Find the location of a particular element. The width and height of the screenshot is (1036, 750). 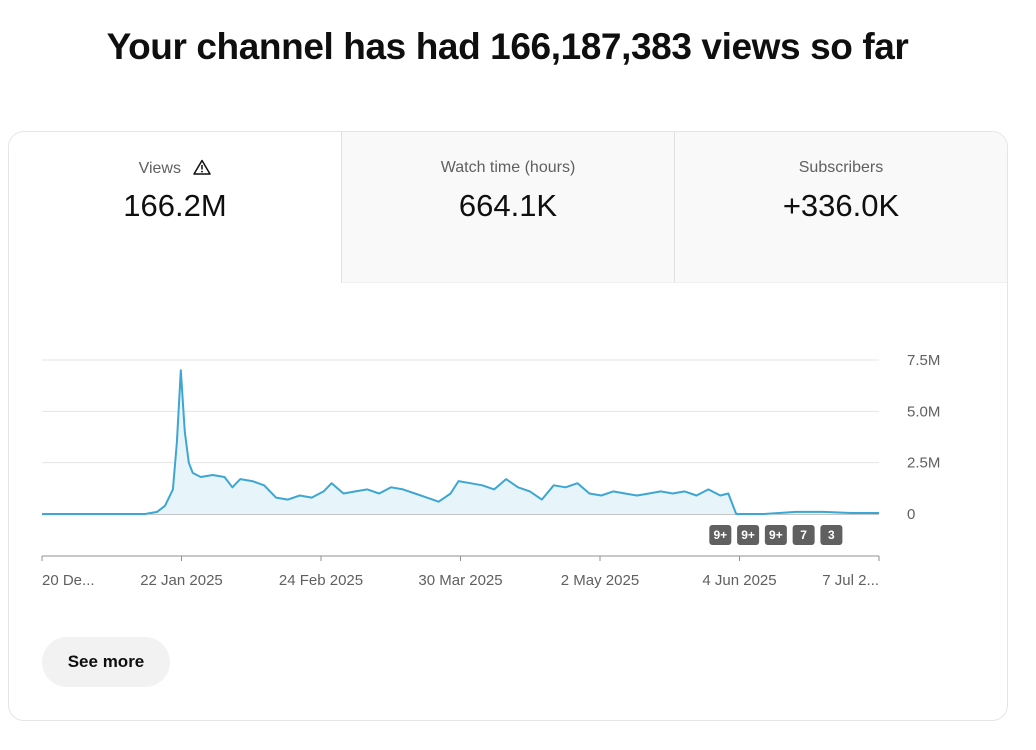

badge-label: 3 is located at coordinates (831, 535).